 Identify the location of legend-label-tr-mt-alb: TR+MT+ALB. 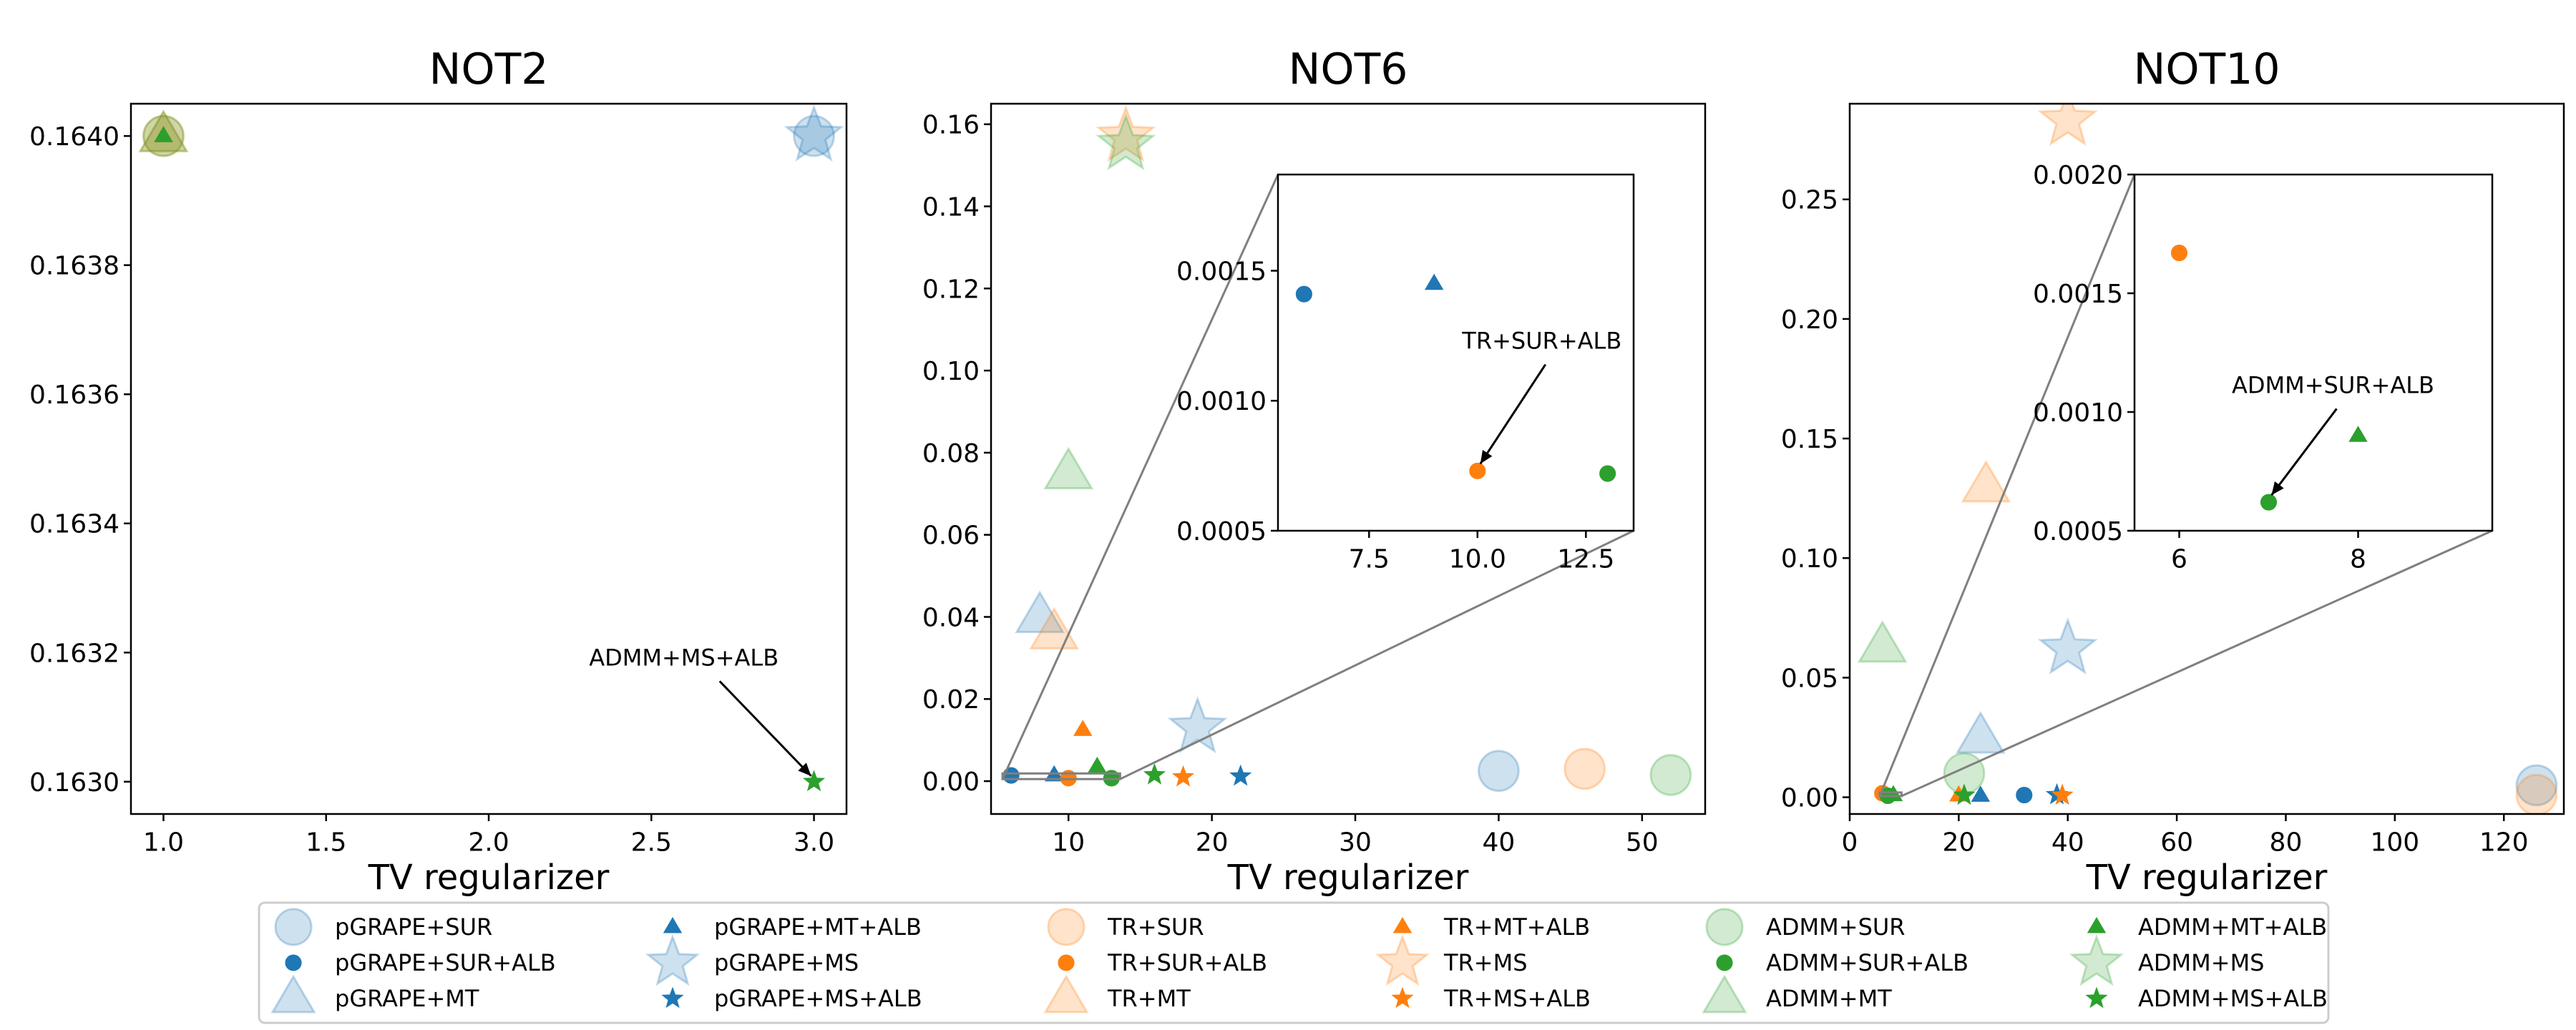
(1516, 927).